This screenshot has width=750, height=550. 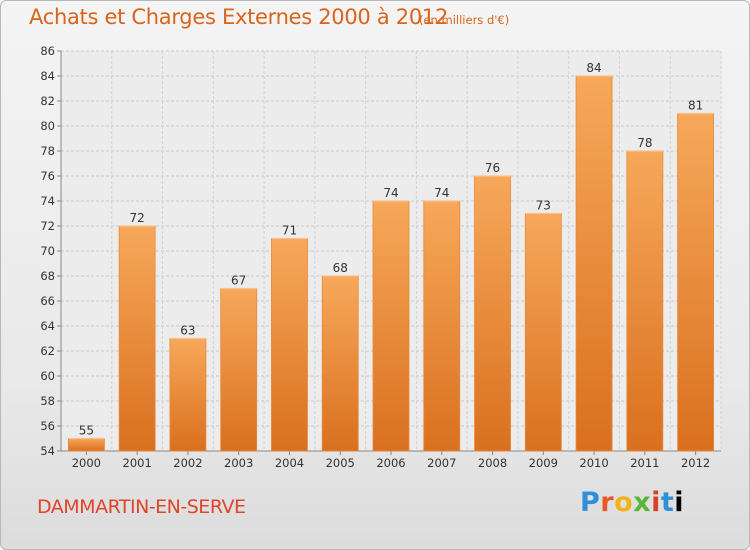 I want to click on x-tick-label: 2005, so click(x=340, y=463).